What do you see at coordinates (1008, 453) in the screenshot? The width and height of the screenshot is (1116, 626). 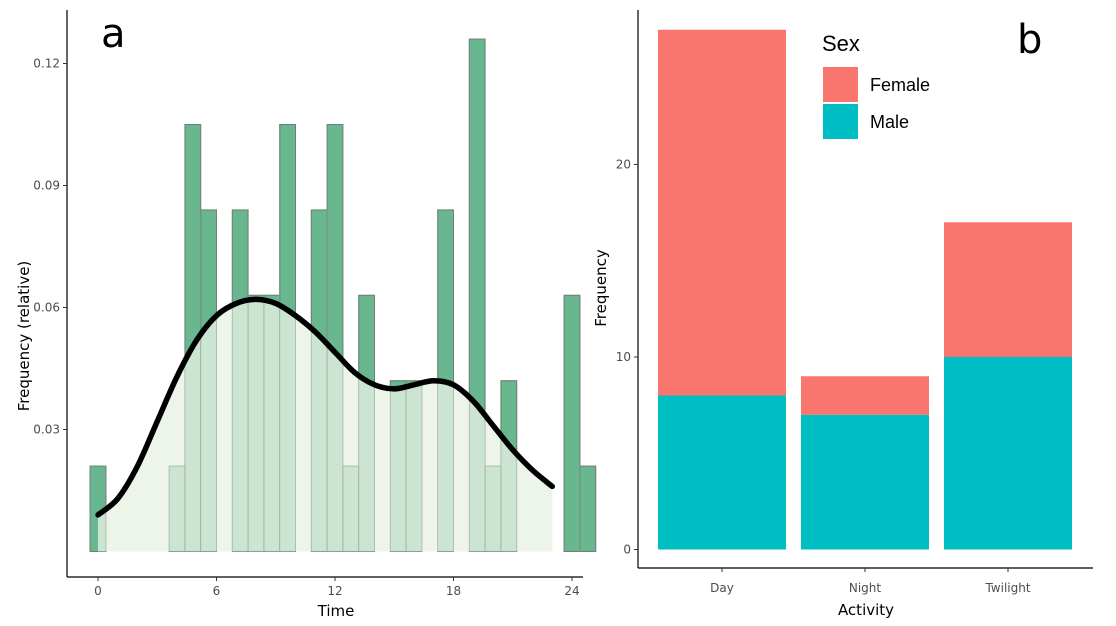 I see `bar-male-twilight` at bounding box center [1008, 453].